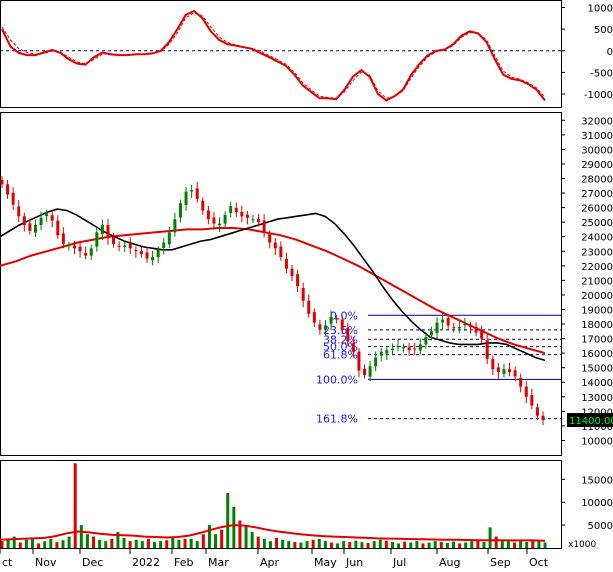  What do you see at coordinates (597, 369) in the screenshot?
I see `price-y-tick-label: 15000` at bounding box center [597, 369].